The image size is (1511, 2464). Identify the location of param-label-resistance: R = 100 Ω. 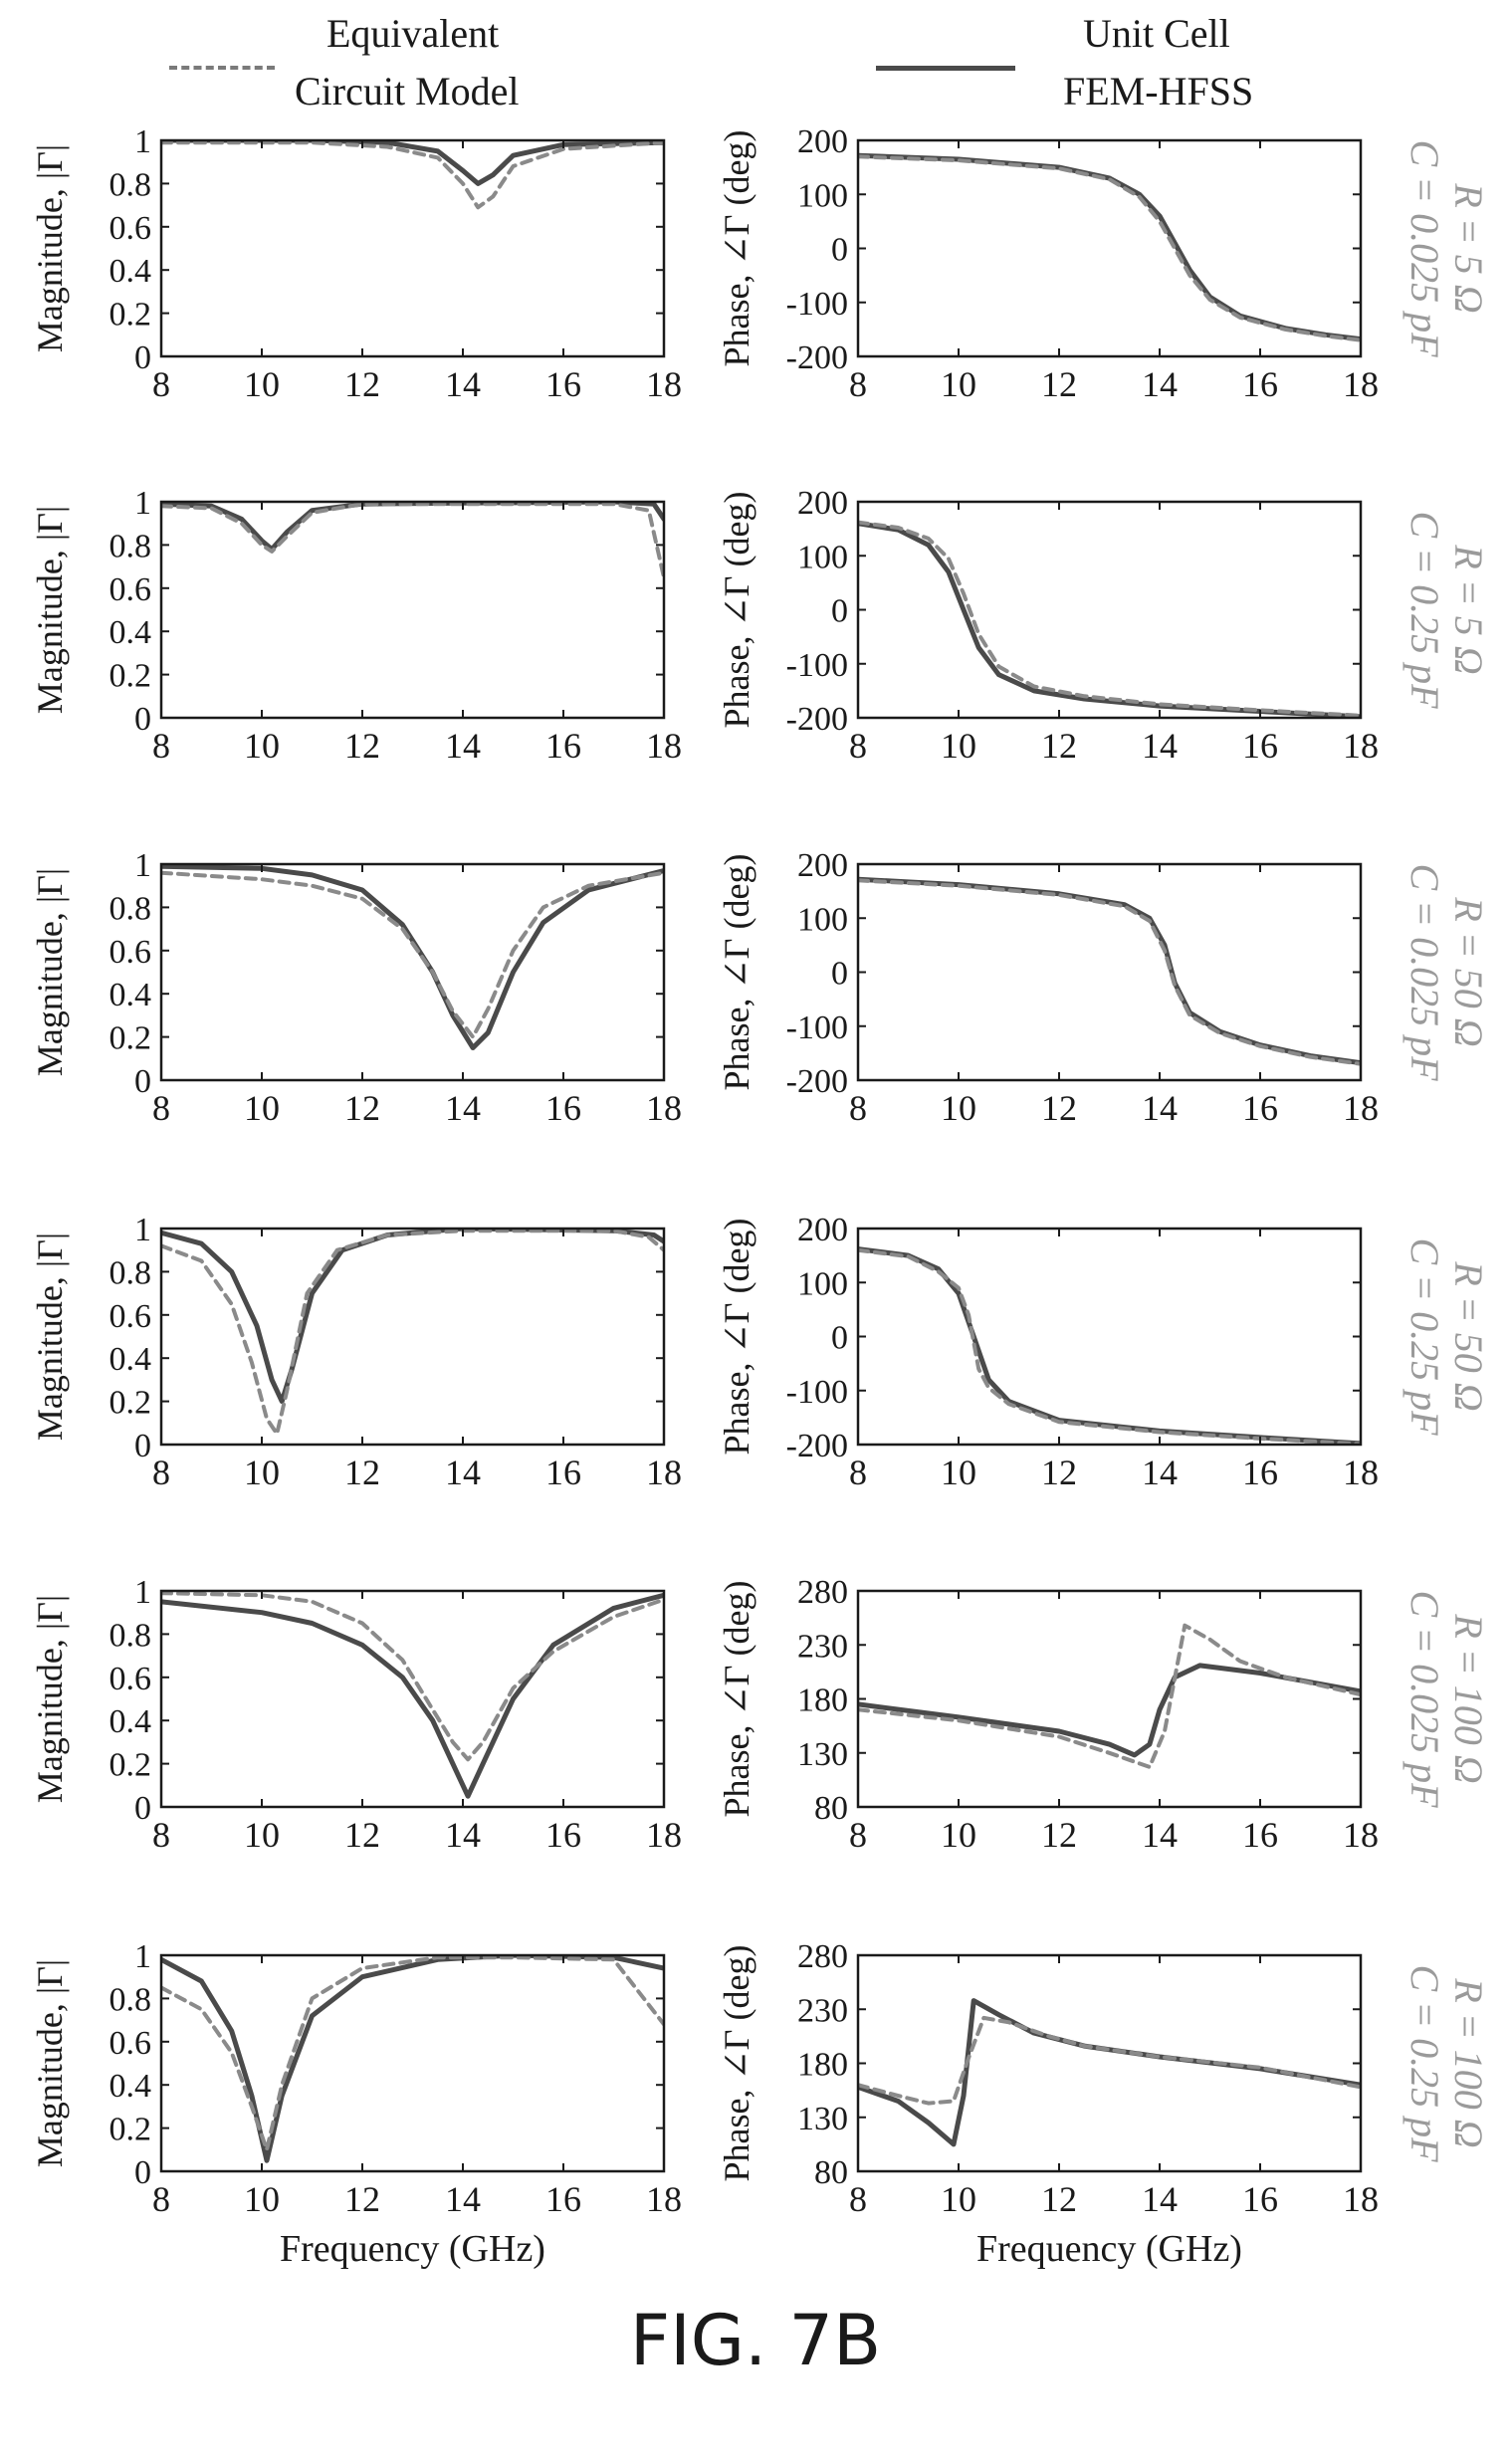
(1468, 2062).